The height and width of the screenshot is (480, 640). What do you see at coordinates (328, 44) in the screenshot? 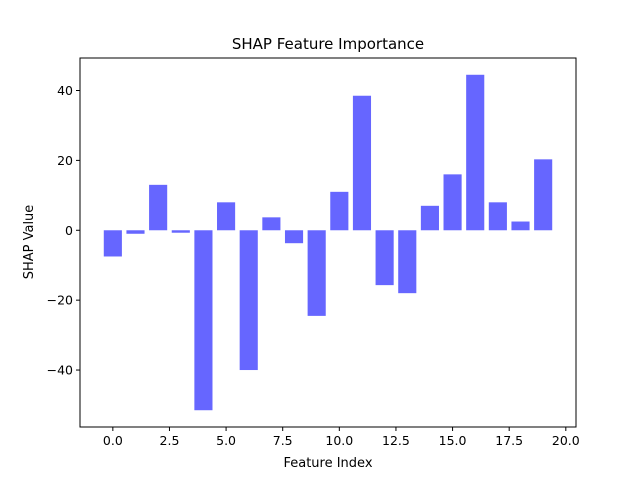
I see `chart-title: SHAP Feature Importance` at bounding box center [328, 44].